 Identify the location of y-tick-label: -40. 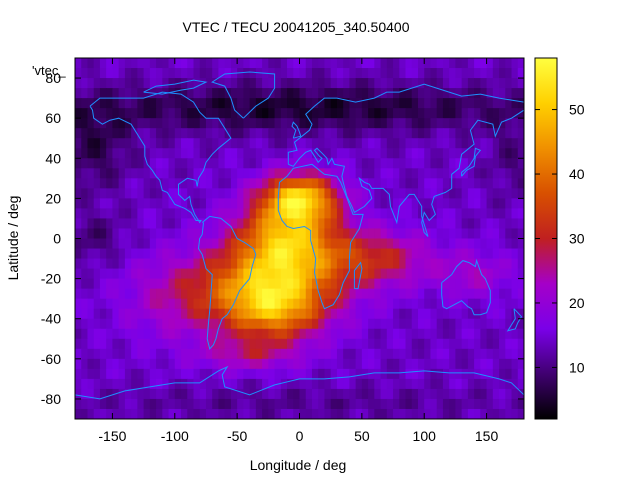
(51, 319).